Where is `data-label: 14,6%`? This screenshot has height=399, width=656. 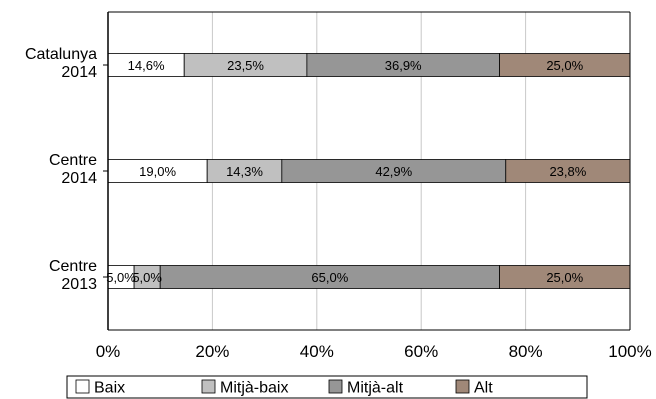
data-label: 14,6% is located at coordinates (146, 65).